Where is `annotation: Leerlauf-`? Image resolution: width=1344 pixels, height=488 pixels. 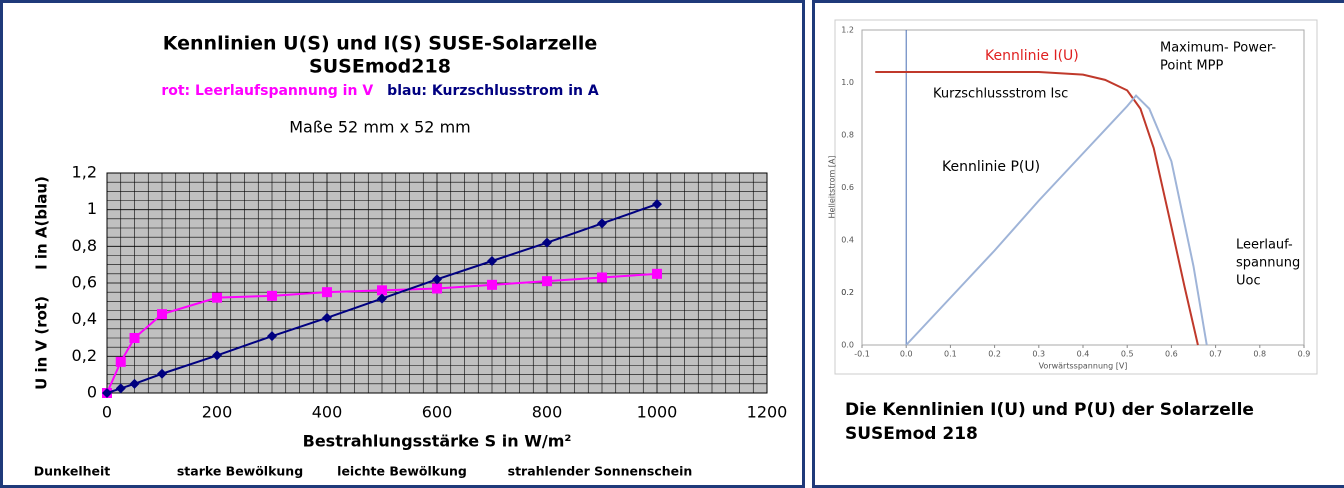 annotation: Leerlauf- is located at coordinates (1264, 245).